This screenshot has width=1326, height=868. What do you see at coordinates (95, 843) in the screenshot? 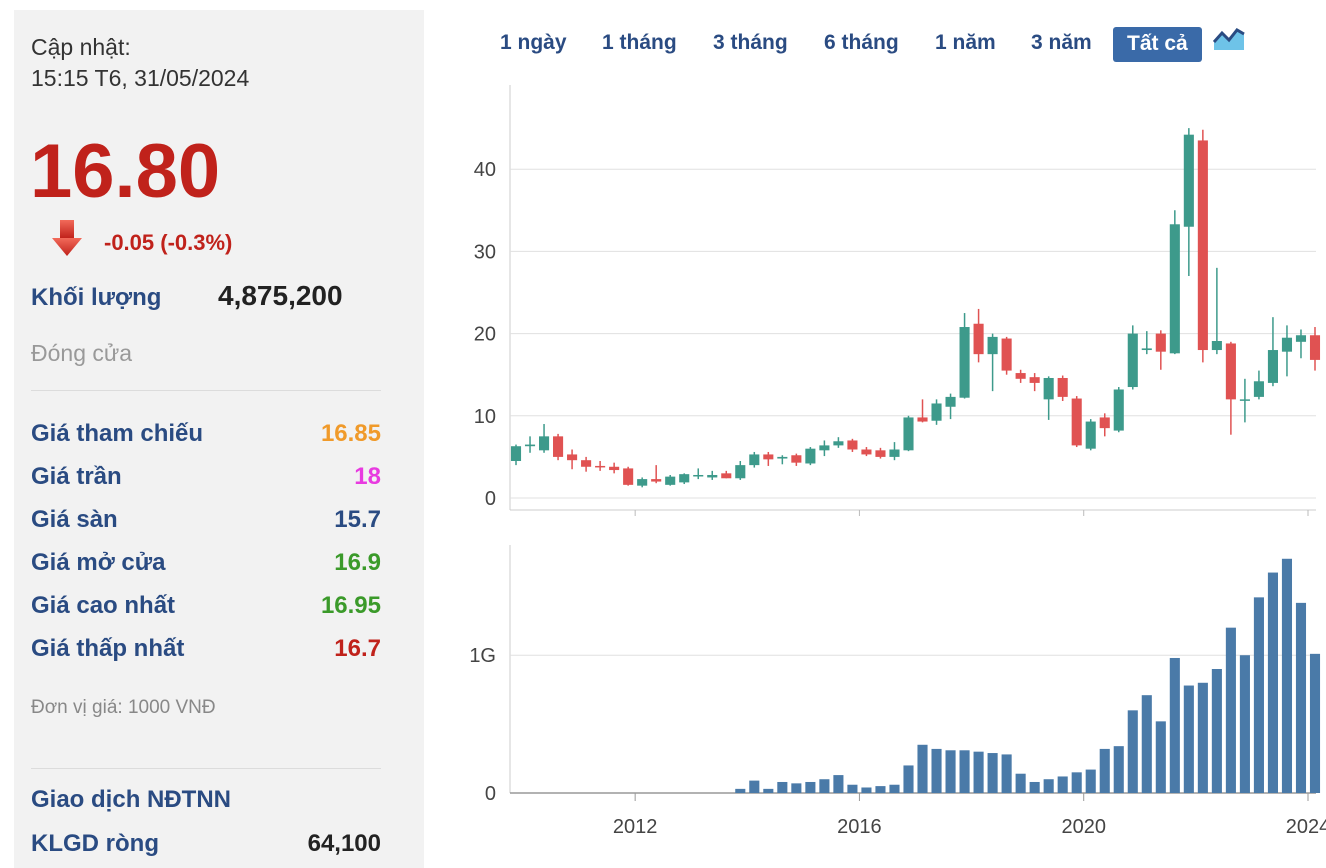
I see `net-volume-label: KLGD ròng` at bounding box center [95, 843].